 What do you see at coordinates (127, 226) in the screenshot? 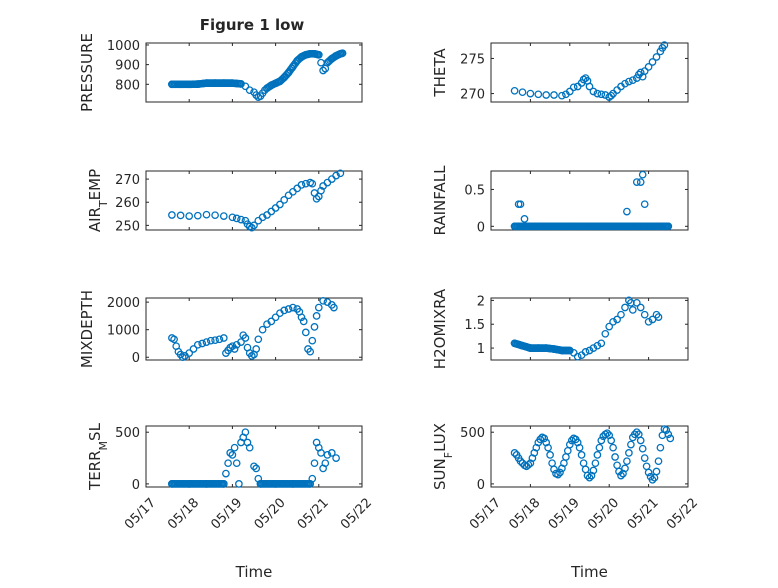
I see `ytick-label: 250` at bounding box center [127, 226].